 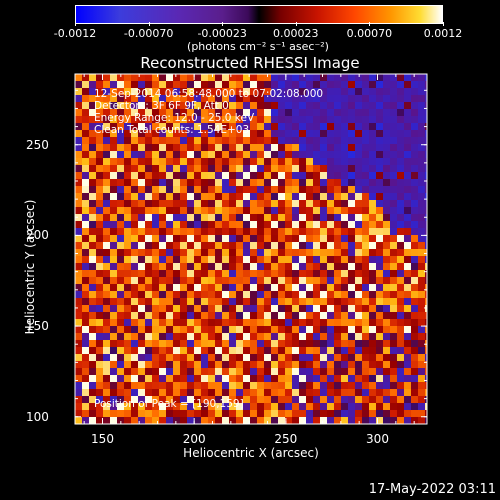 I want to click on annotation-clean: Clean Total counts: 1.54E+03, so click(x=172, y=130).